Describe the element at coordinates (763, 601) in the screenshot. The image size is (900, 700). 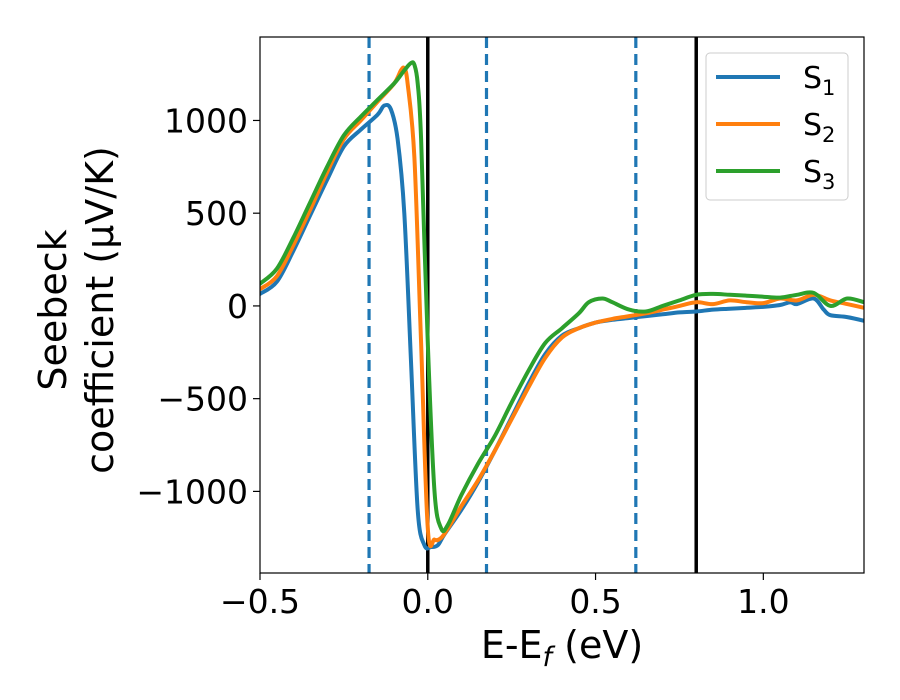
I see `x-tick-label: 1.0` at that location.